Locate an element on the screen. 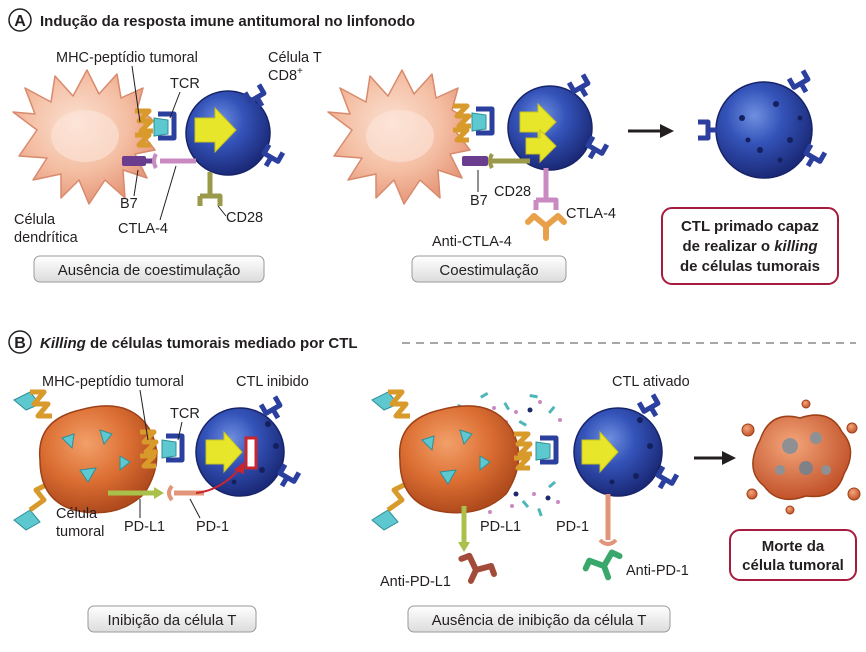  label-anti-ctla4: Anti-CTLA-4 is located at coordinates (472, 242).